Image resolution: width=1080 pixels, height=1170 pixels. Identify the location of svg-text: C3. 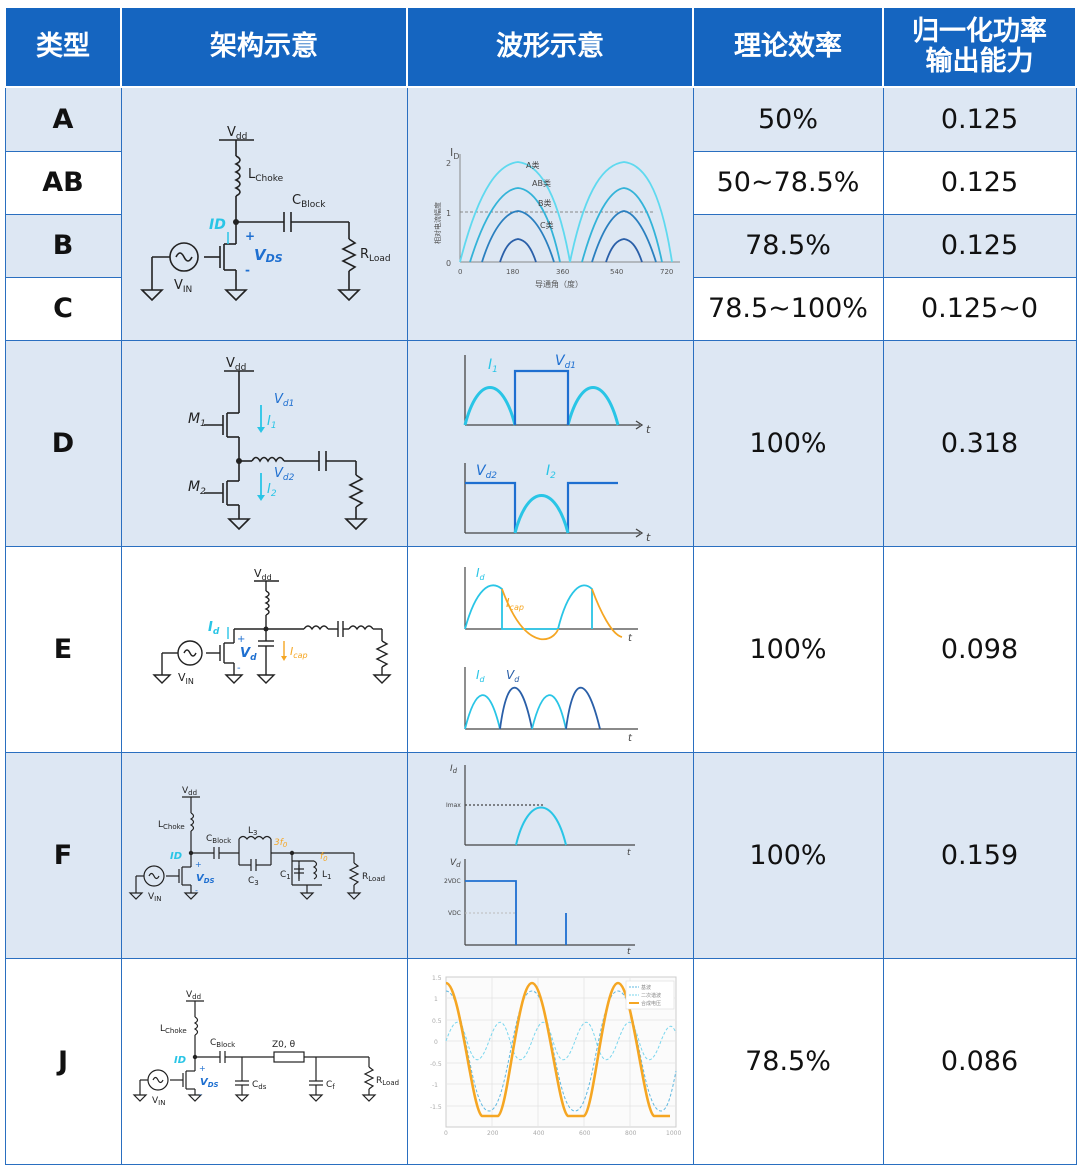
(253, 881).